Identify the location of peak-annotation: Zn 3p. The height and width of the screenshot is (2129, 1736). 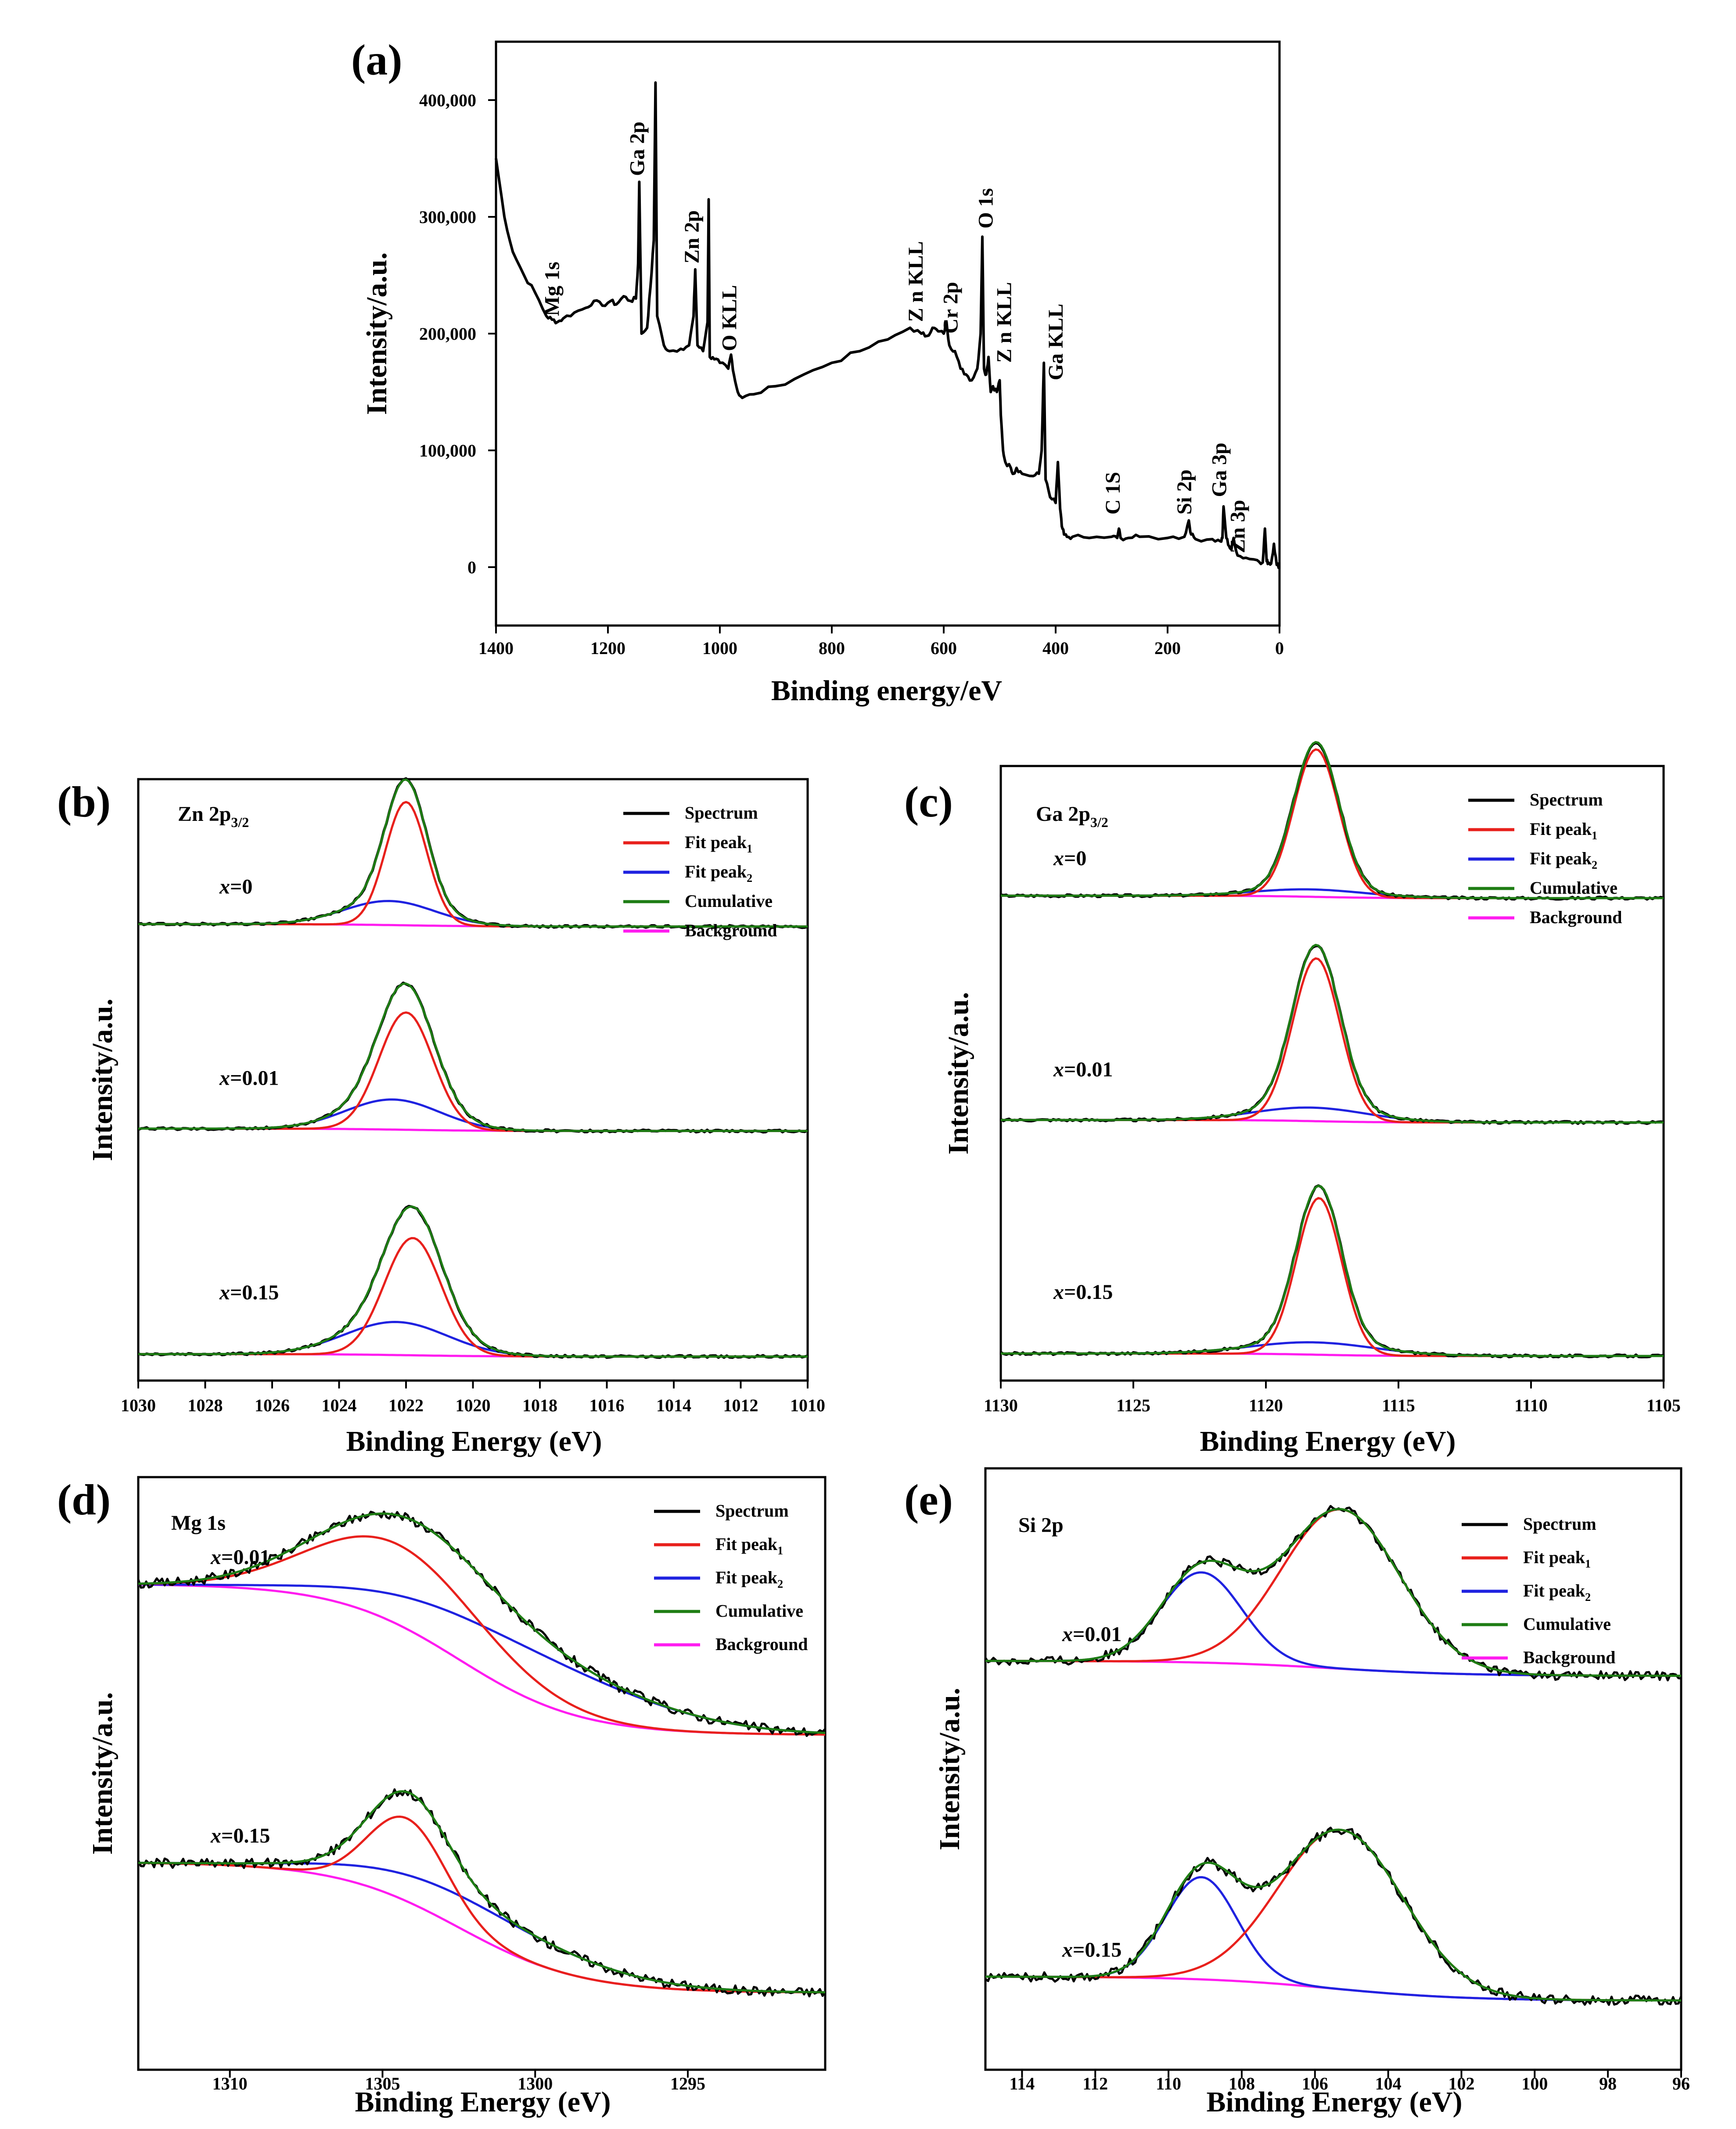
(1237, 526).